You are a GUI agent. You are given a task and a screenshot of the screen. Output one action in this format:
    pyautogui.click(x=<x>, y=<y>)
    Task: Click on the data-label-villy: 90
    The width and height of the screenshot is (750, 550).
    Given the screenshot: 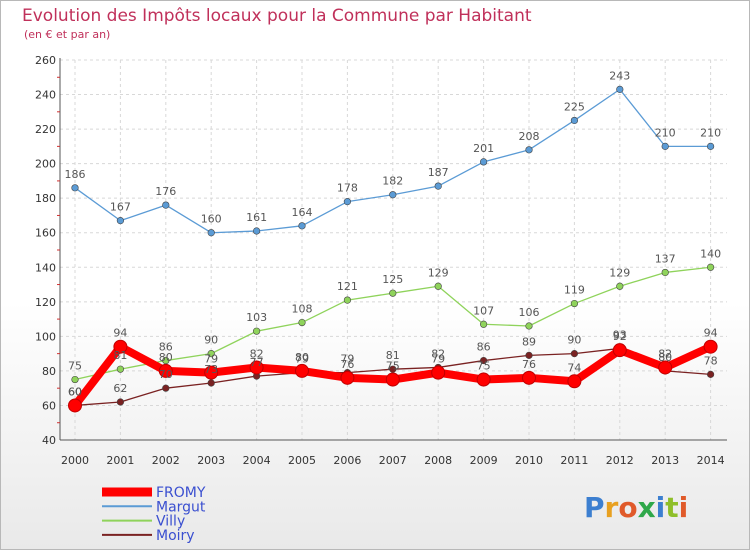 What is the action you would take?
    pyautogui.click(x=211, y=340)
    